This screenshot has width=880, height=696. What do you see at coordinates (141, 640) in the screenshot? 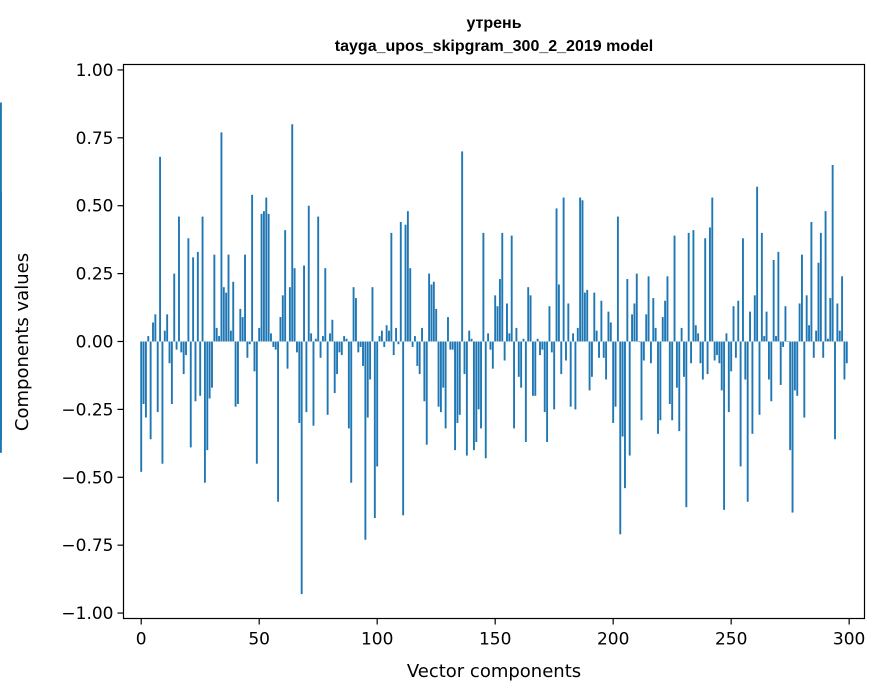
I see `x-tick-label: 0` at bounding box center [141, 640].